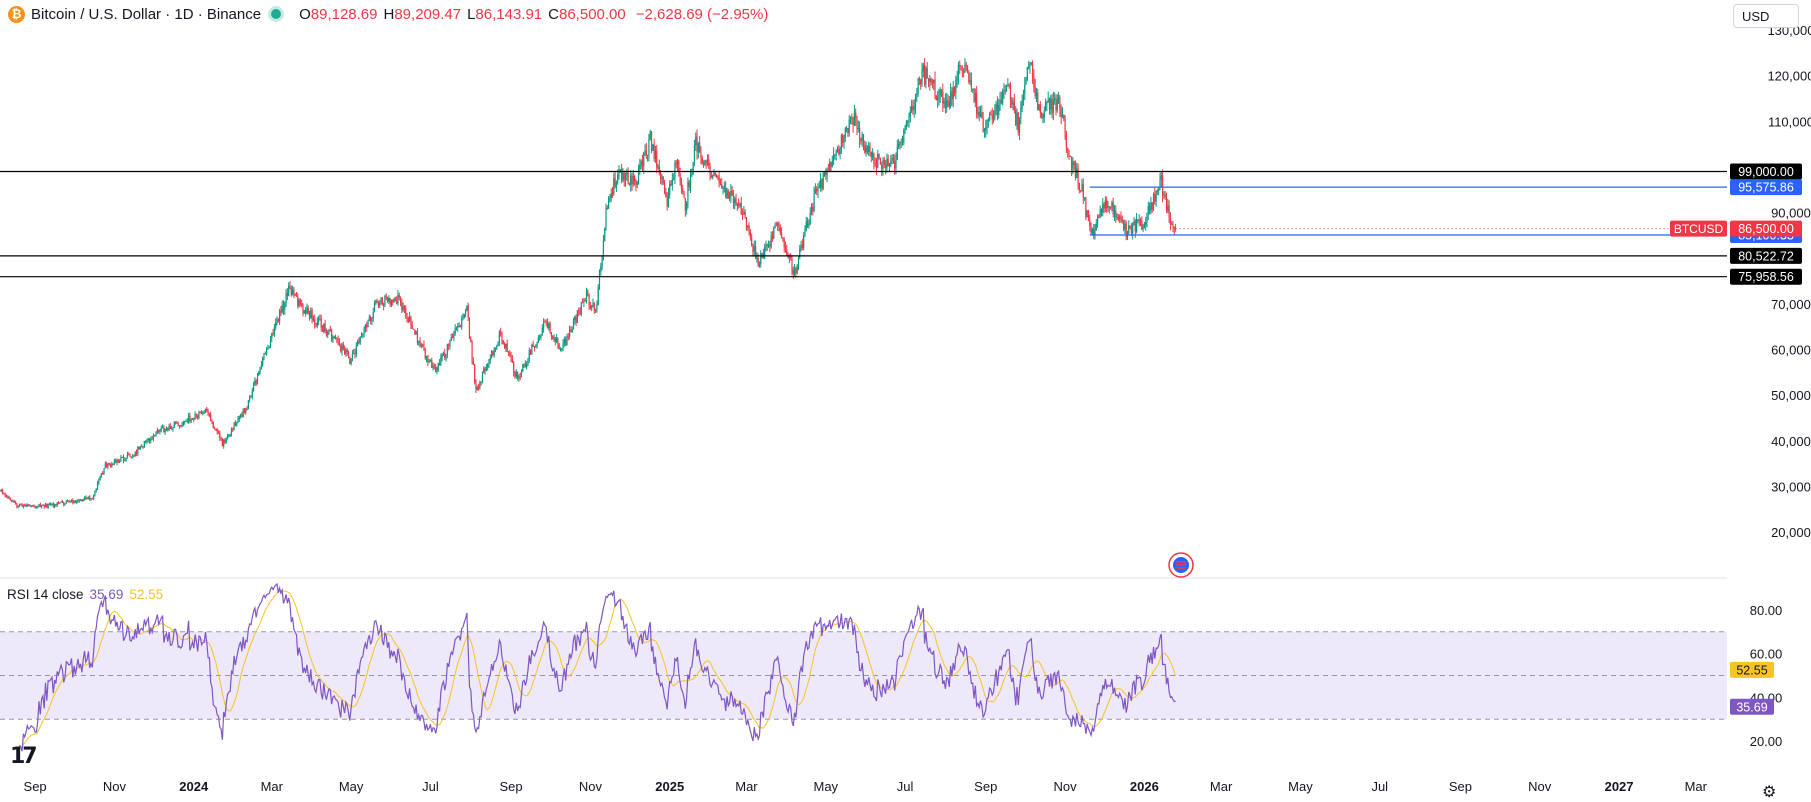  What do you see at coordinates (24, 756) in the screenshot?
I see `tradingview-logo-icon: 17` at bounding box center [24, 756].